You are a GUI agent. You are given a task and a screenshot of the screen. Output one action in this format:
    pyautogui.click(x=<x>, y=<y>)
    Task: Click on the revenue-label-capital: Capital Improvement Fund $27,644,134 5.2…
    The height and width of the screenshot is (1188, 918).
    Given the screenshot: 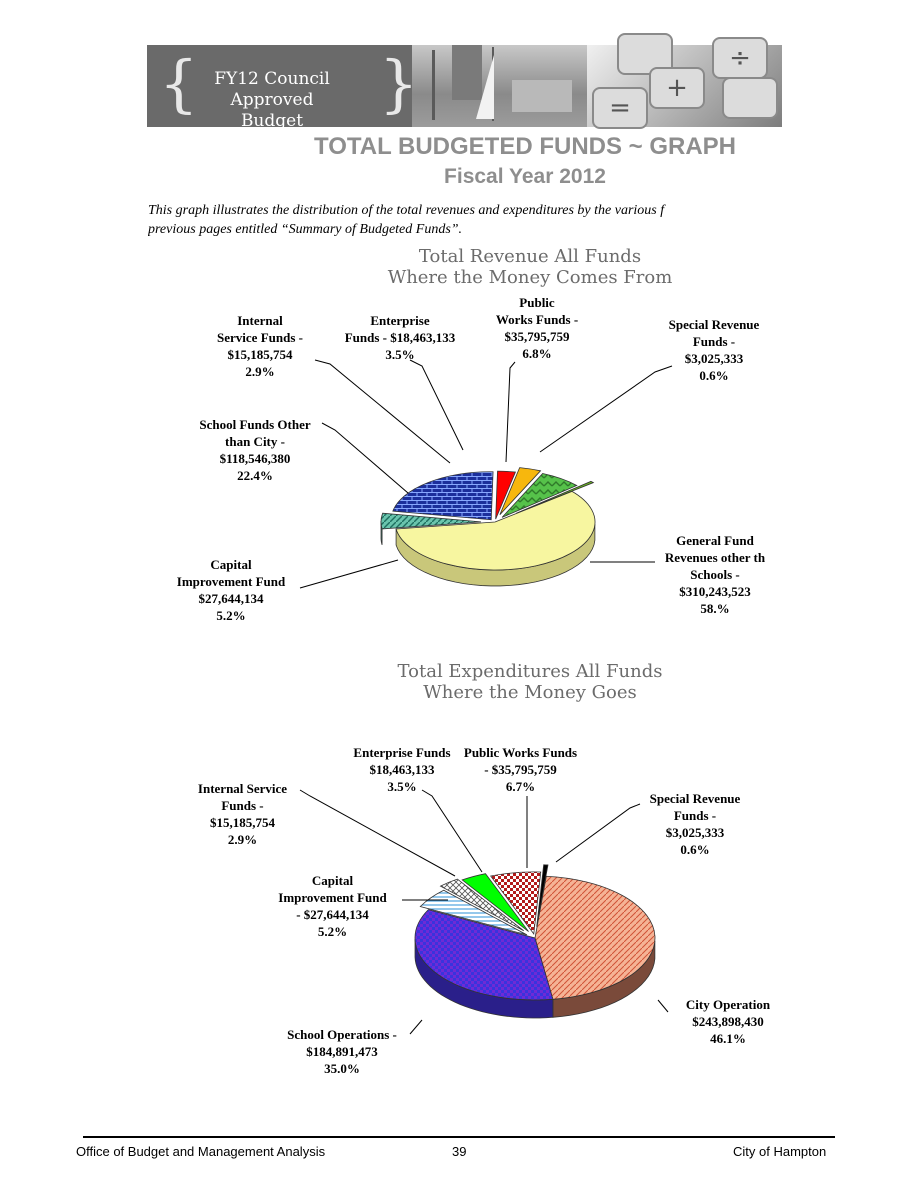 What is the action you would take?
    pyautogui.click(x=231, y=590)
    